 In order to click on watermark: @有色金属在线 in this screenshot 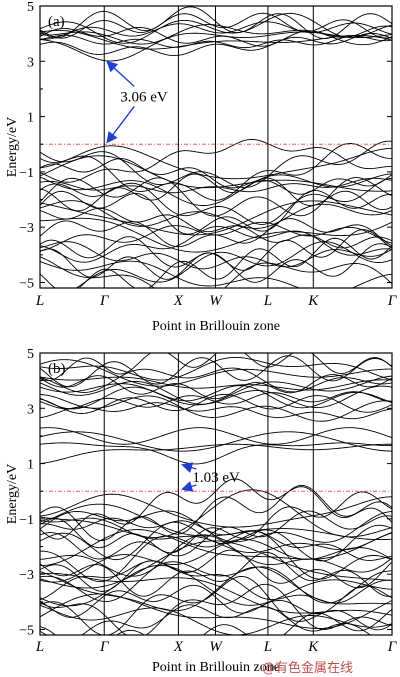, I will do `click(307, 668)`.